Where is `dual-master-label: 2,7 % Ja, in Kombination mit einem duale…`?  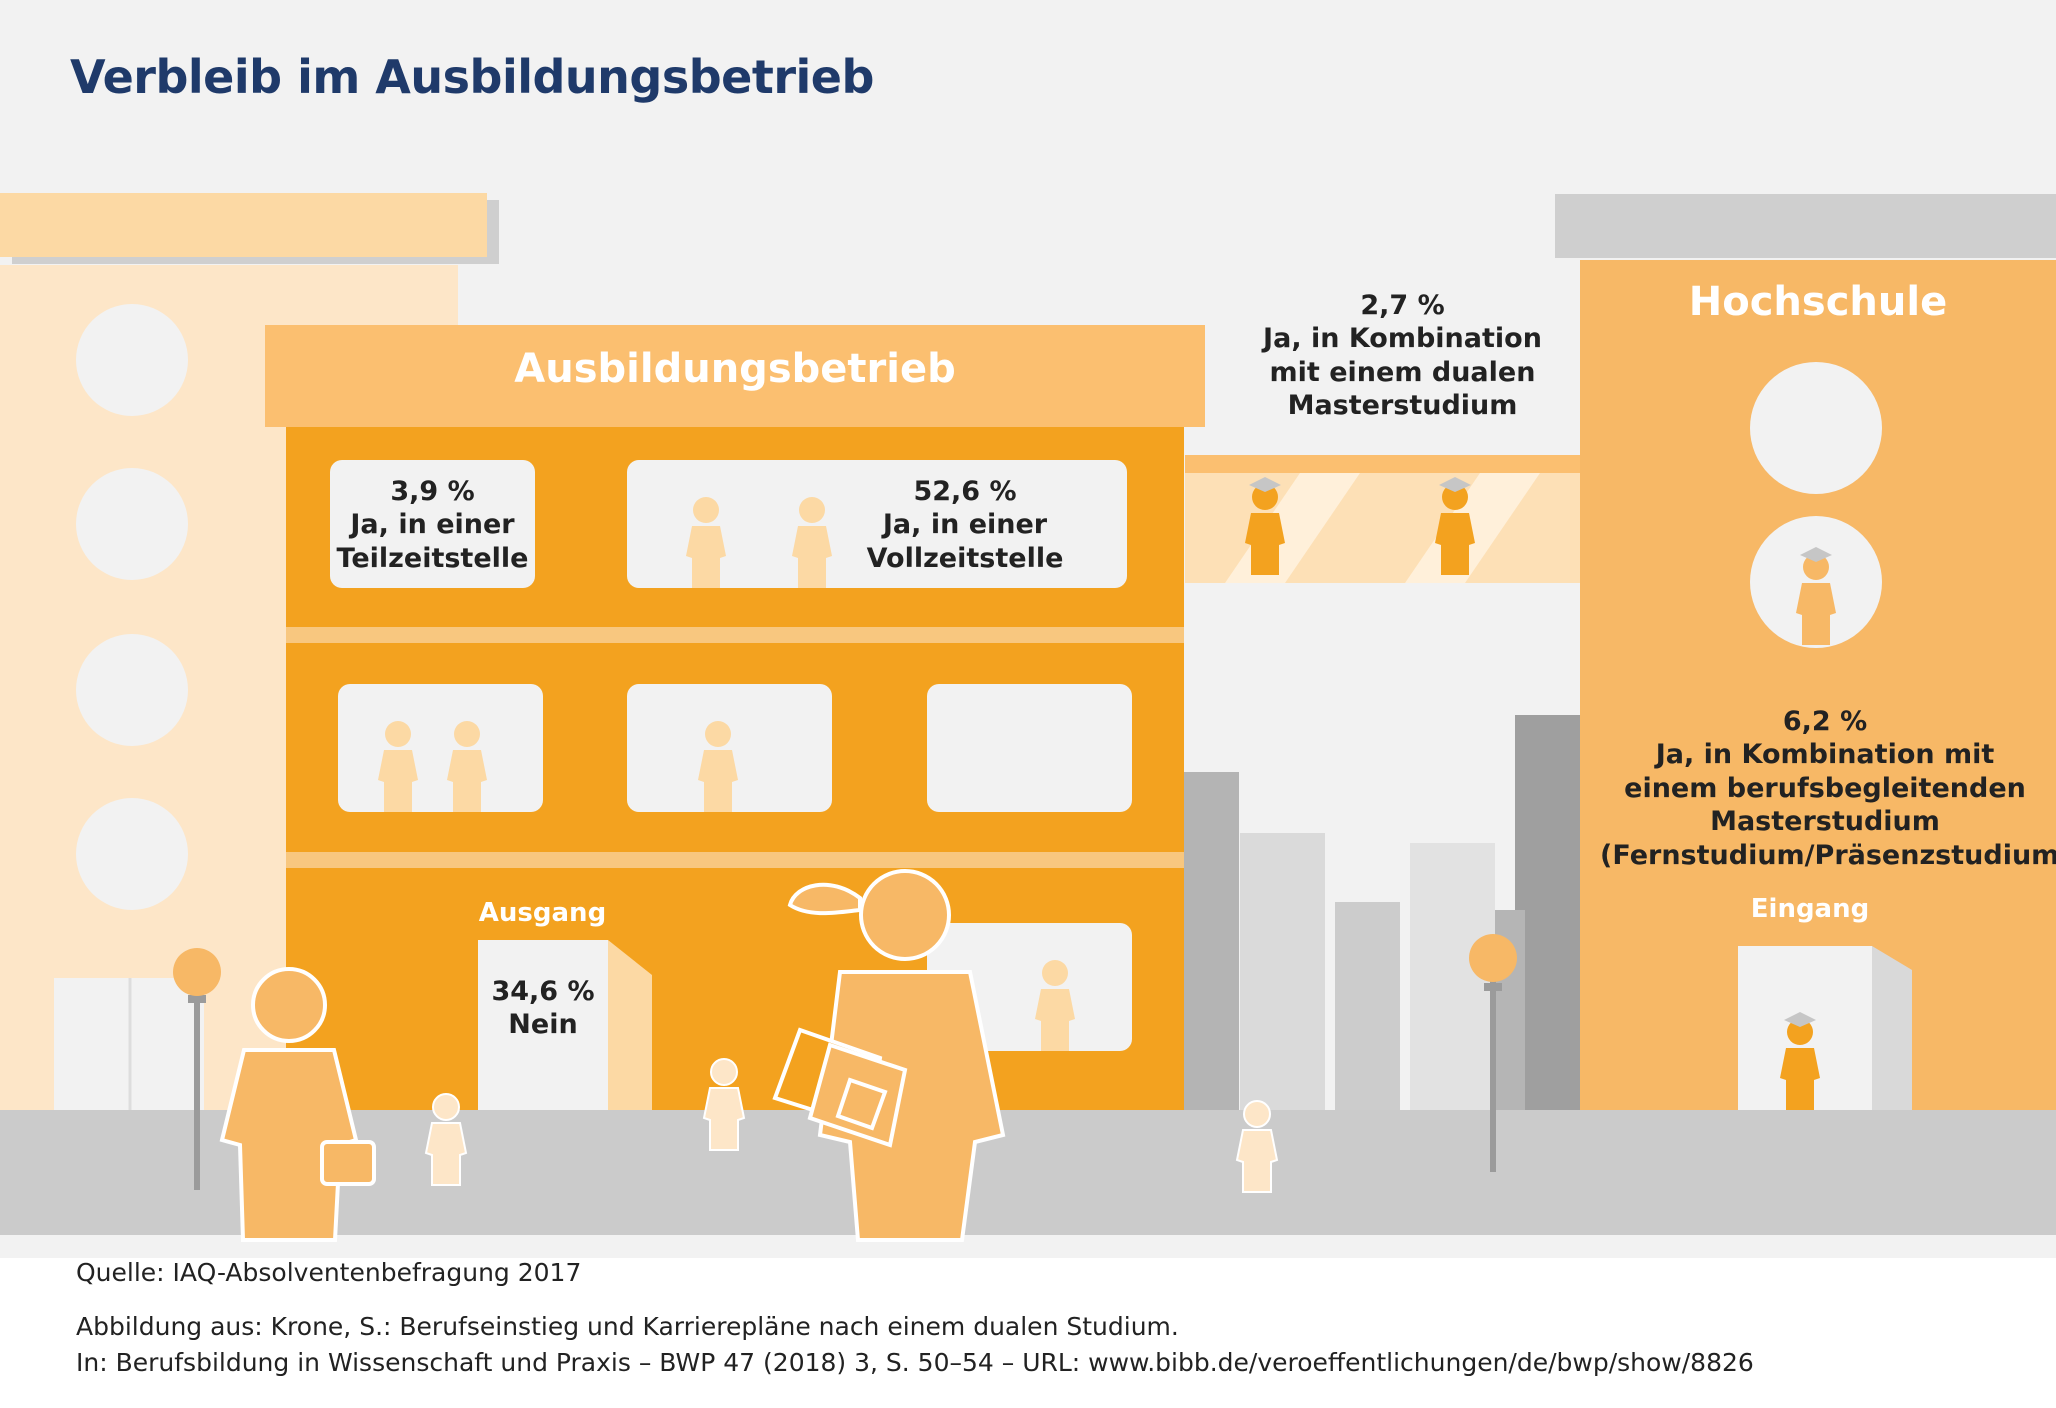
dual-master-label: 2,7 % Ja, in Kombination mit einem duale… is located at coordinates (1402, 356).